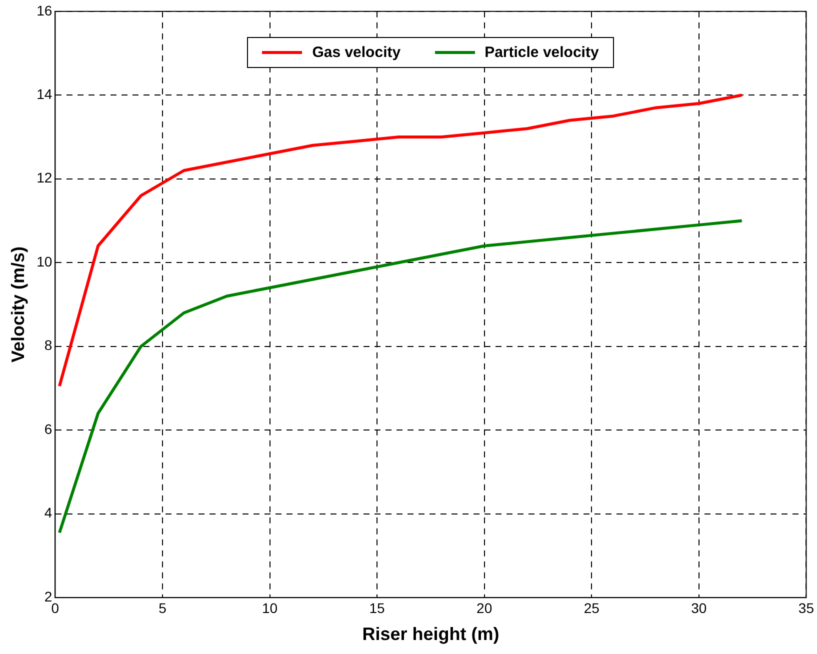 This screenshot has width=817, height=654. I want to click on x-tick-label: 10, so click(270, 608).